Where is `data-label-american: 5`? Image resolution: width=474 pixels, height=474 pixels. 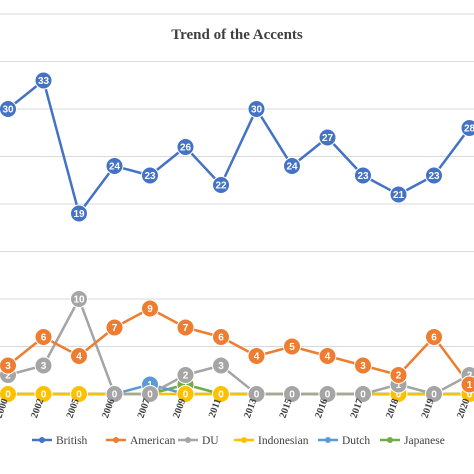
data-label-american: 5 is located at coordinates (292, 347).